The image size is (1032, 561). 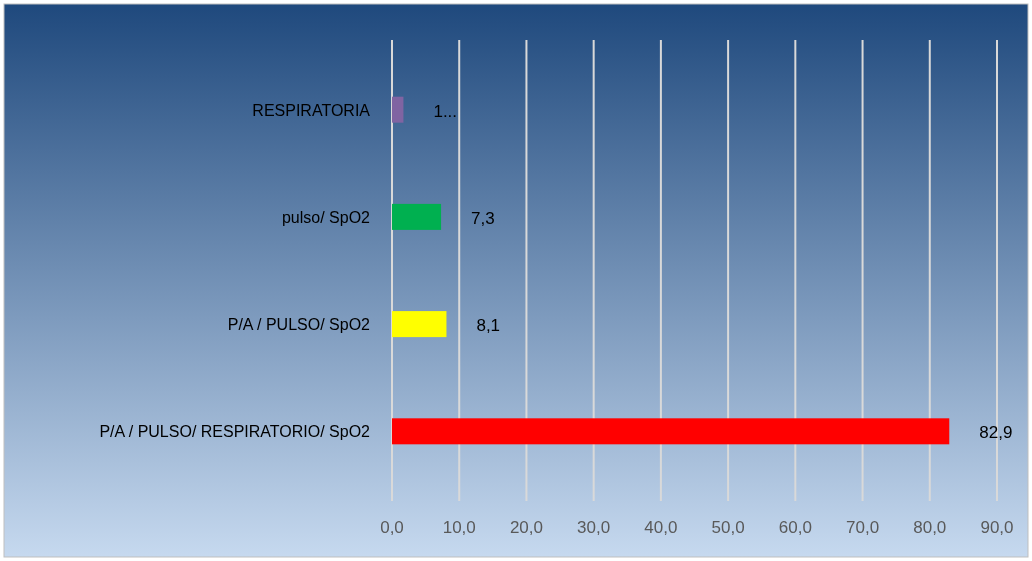 I want to click on x-tick-label: 90,0, so click(x=997, y=527).